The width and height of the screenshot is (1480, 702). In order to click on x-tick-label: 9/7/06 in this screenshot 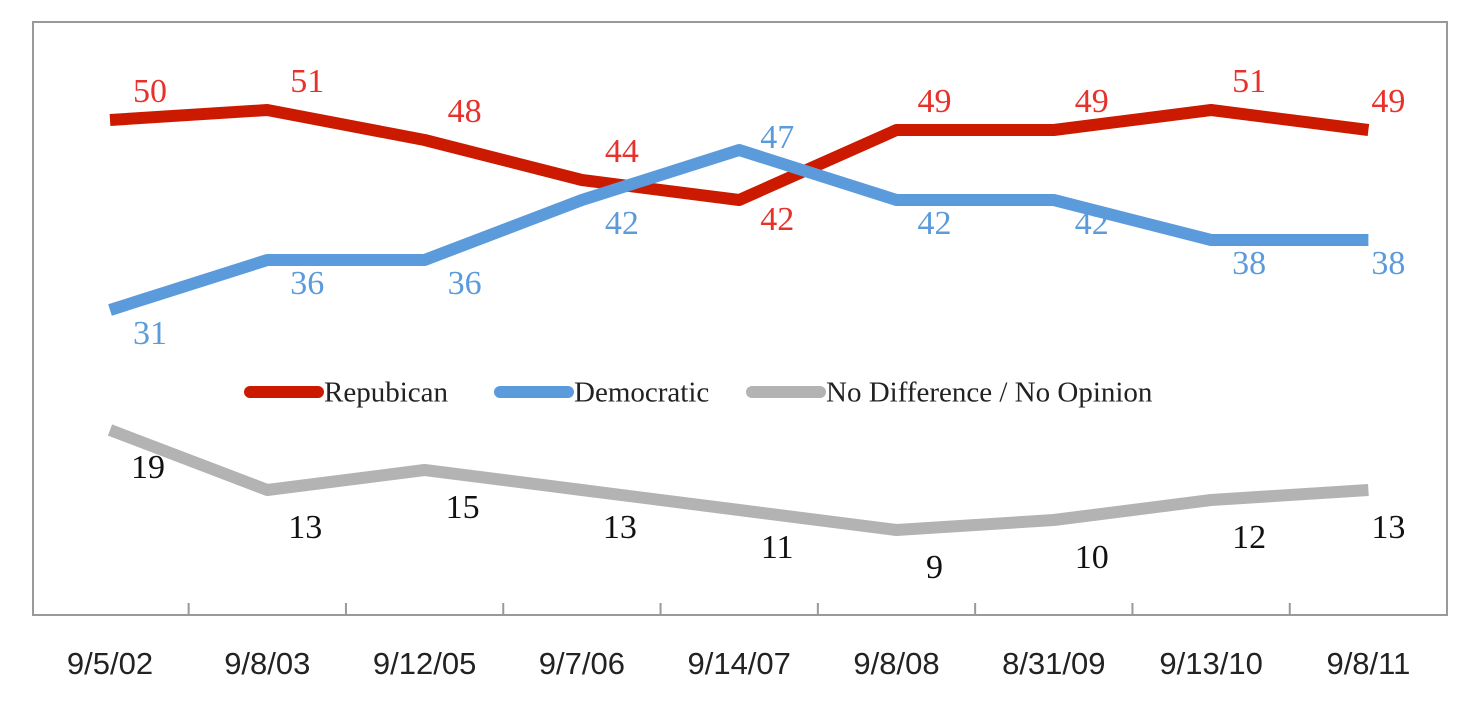, I will do `click(582, 663)`.